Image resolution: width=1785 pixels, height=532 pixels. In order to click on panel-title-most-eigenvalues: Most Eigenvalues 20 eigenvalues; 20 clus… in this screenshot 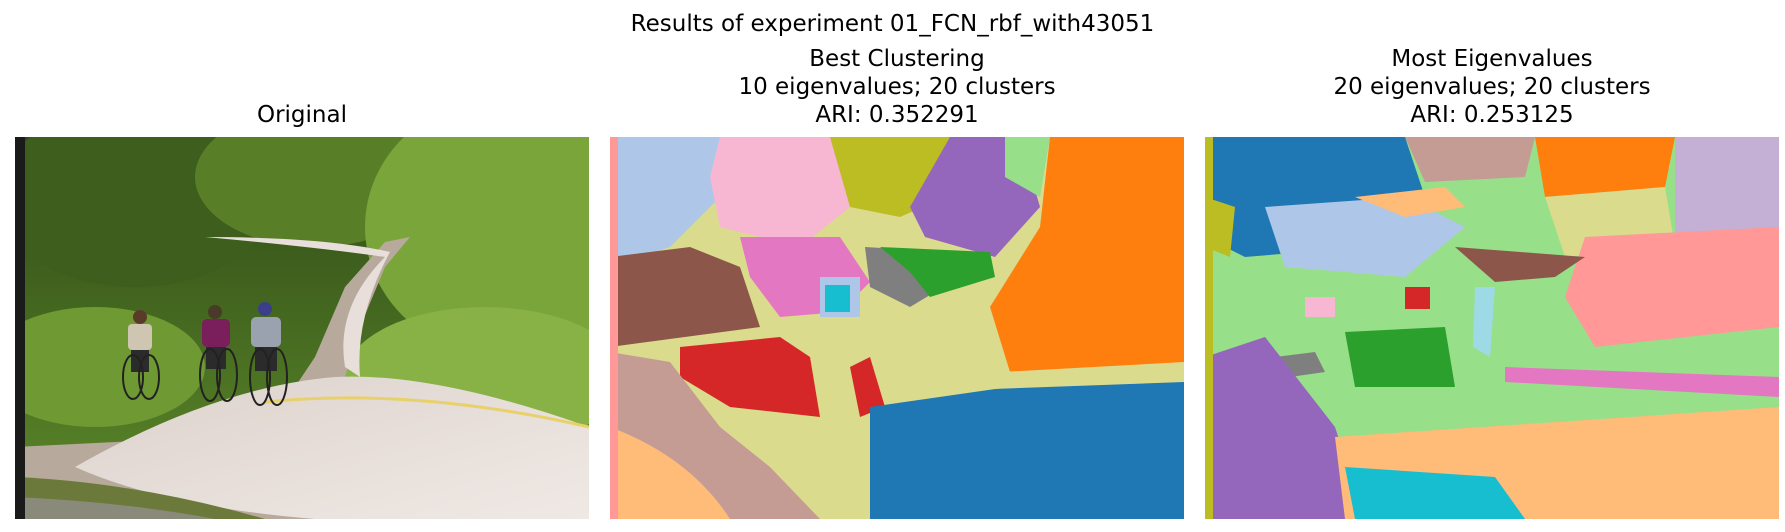, I will do `click(1492, 87)`.